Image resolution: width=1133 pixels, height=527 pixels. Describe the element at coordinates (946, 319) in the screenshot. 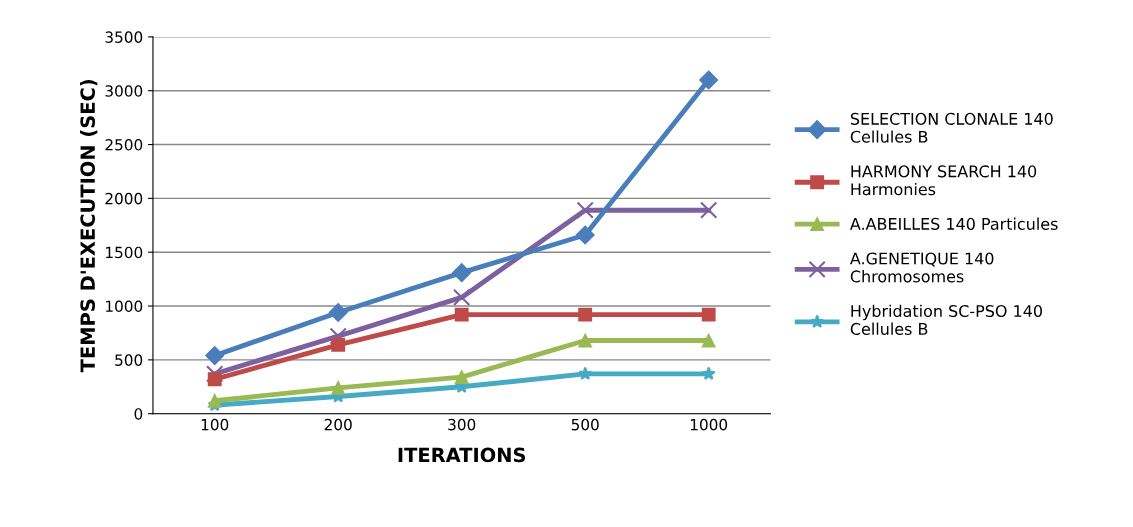

I see `legend-label: Hybridation SC-PSO 140 Cellules B` at that location.